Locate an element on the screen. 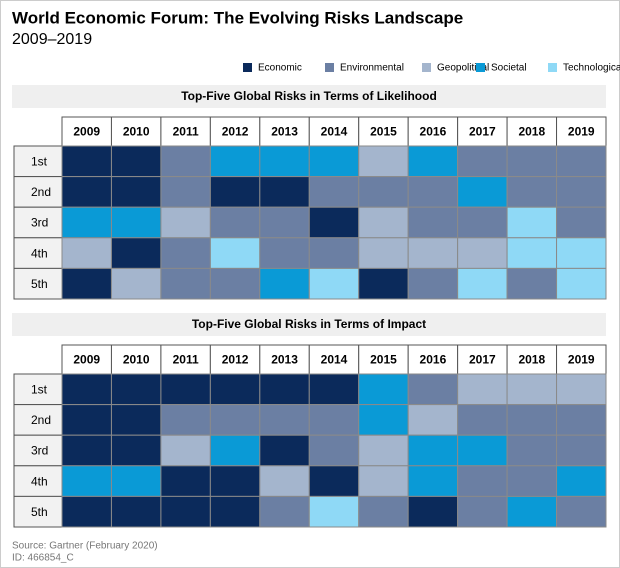 The image size is (620, 568). chart-subtitle: 2009–2019 is located at coordinates (52, 39).